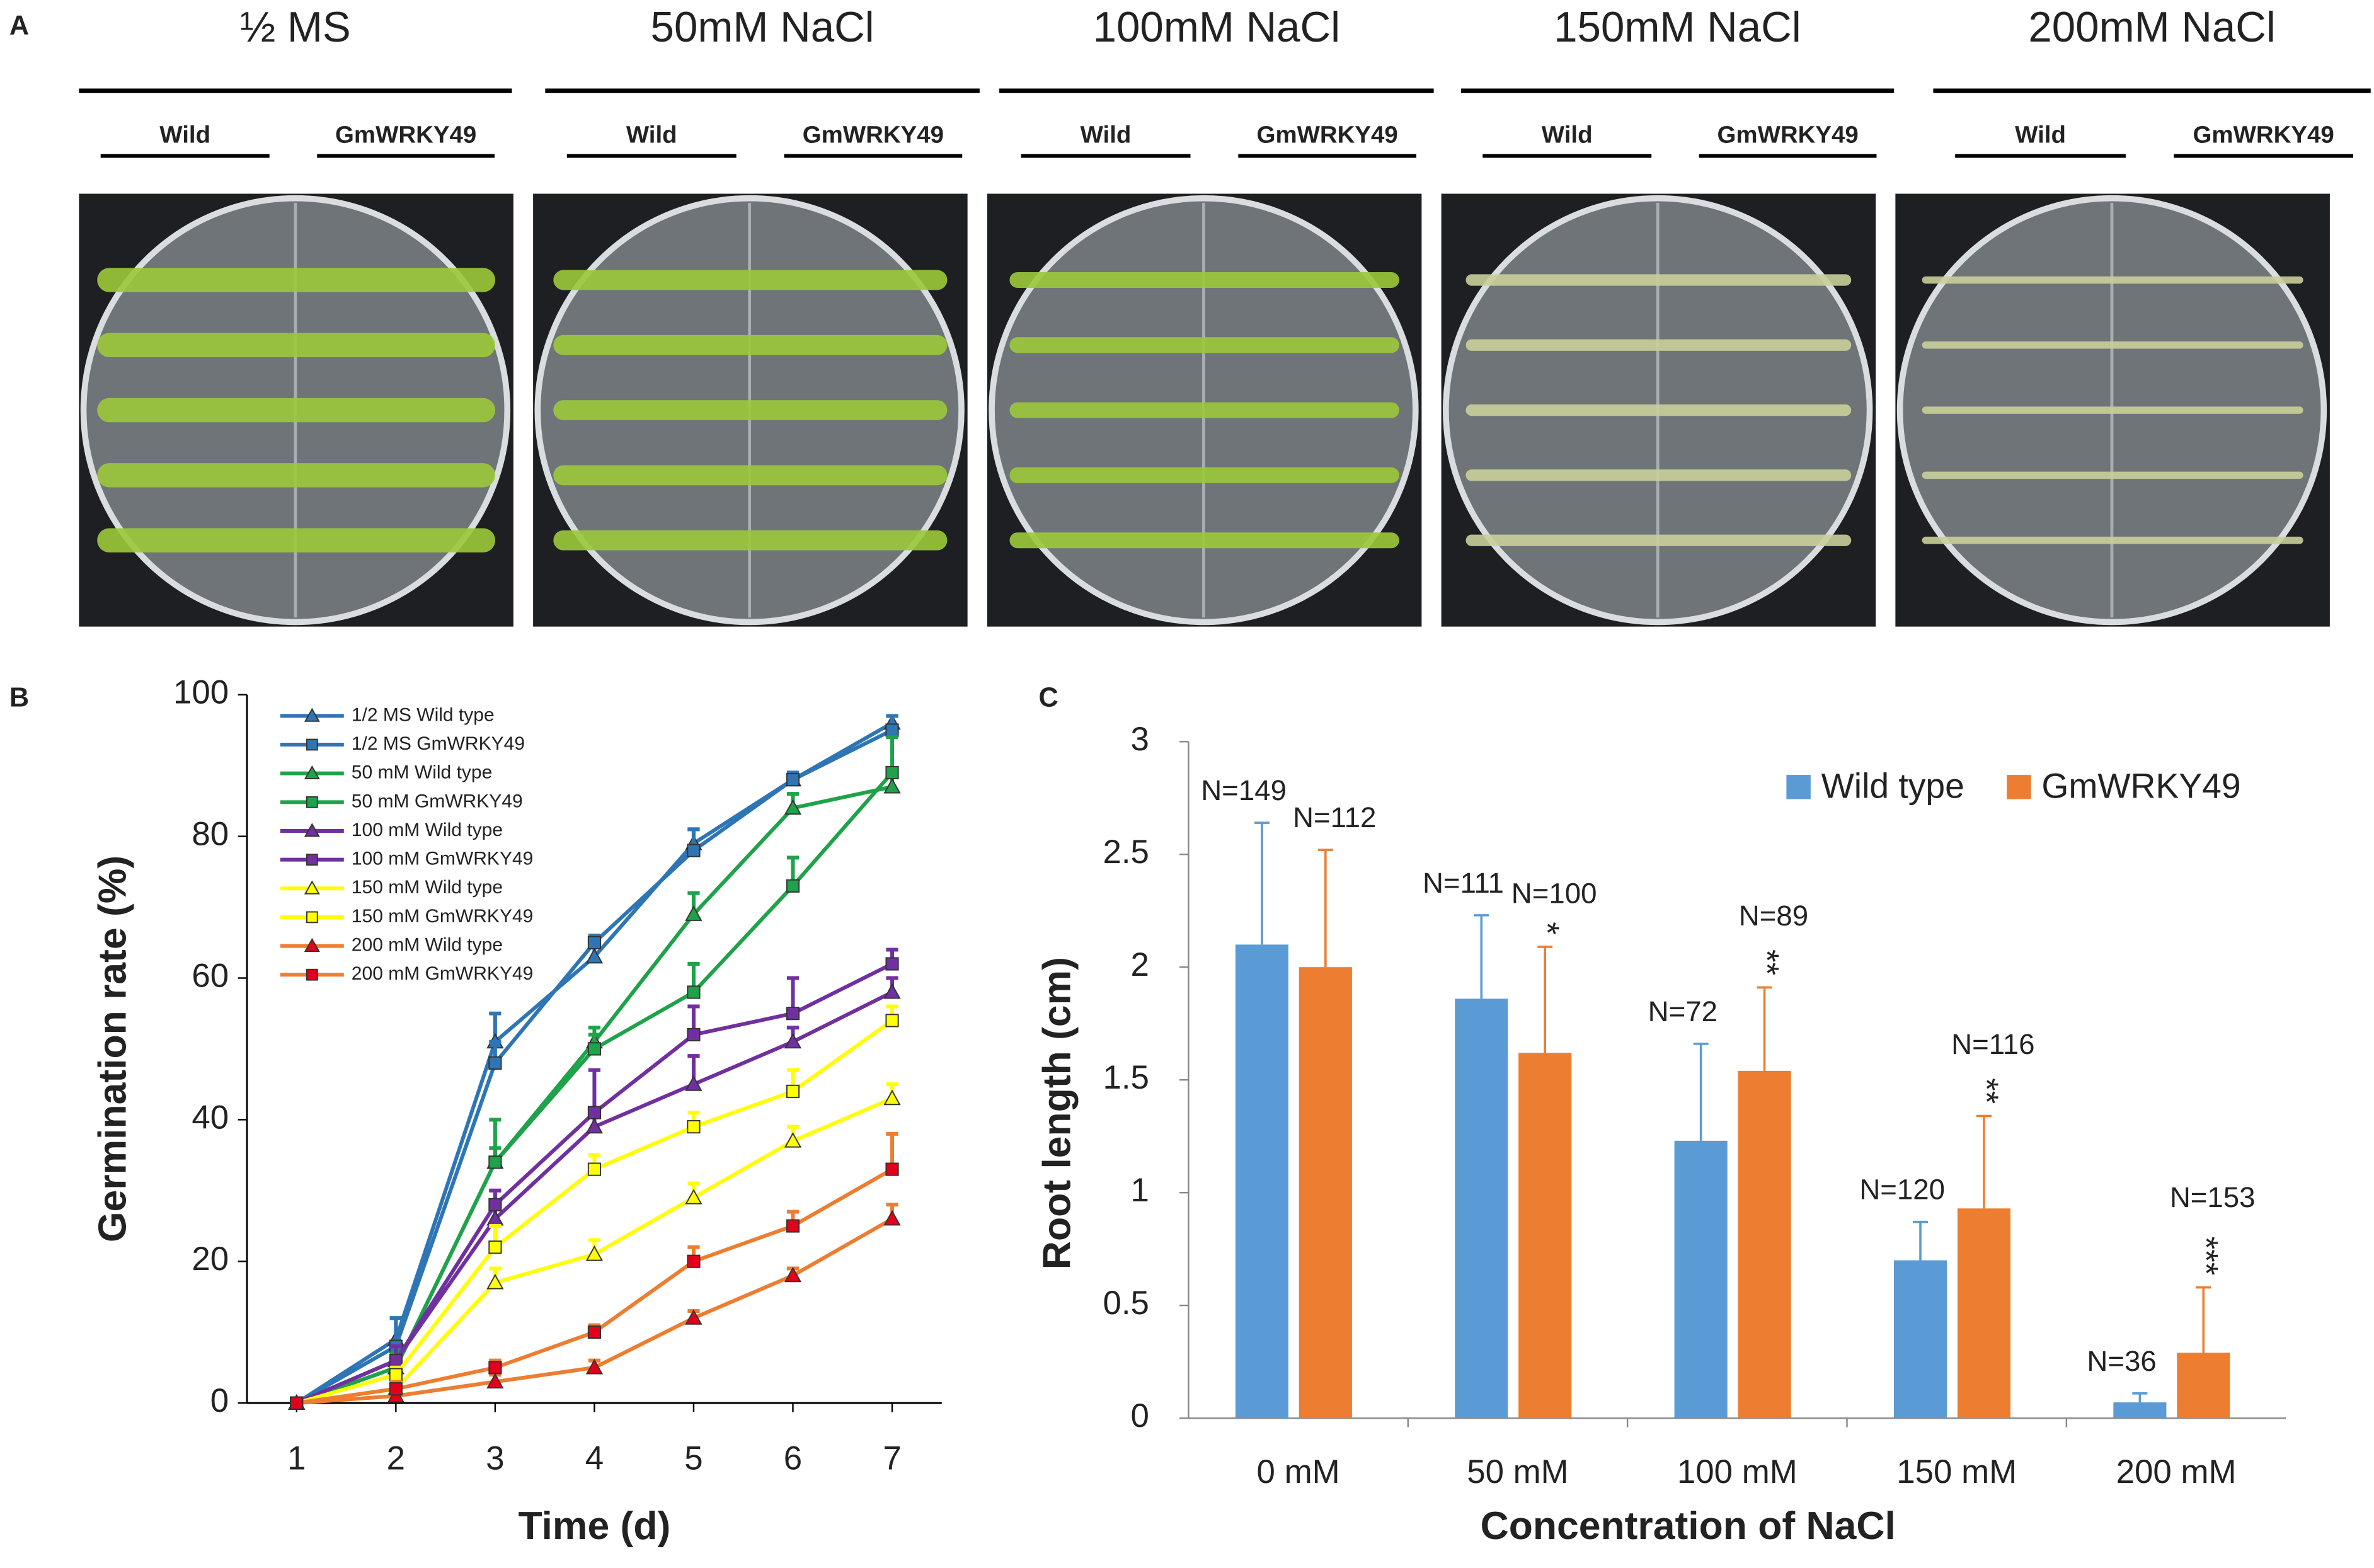  What do you see at coordinates (113, 1049) in the screenshot?
I see `y-axis-label: Germination rate (%)` at bounding box center [113, 1049].